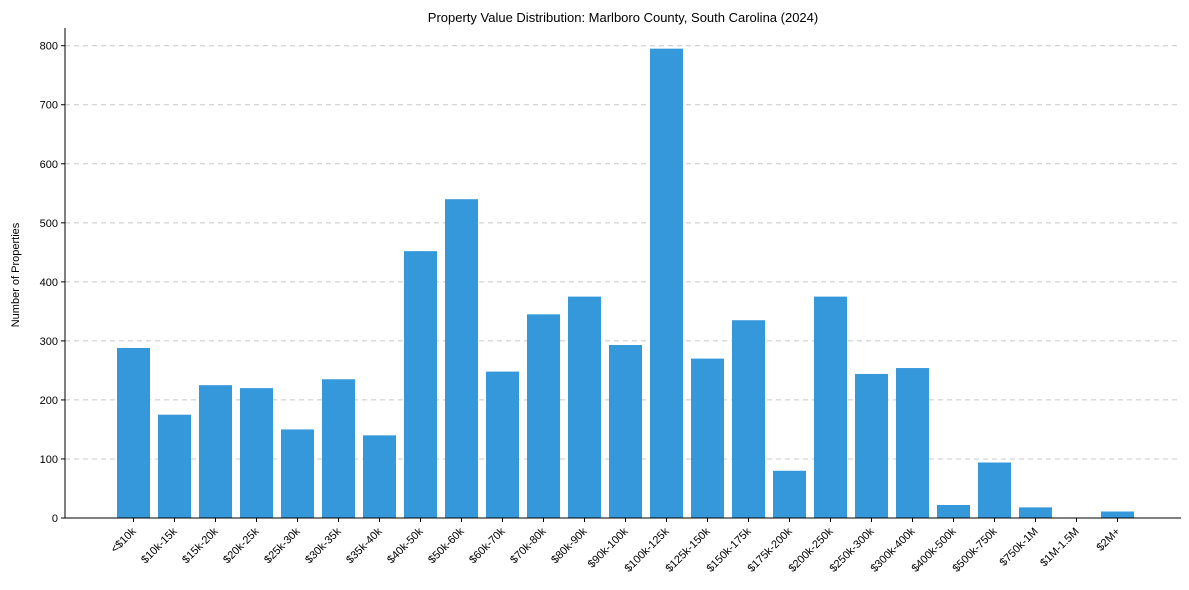  What do you see at coordinates (49, 224) in the screenshot?
I see `y-tick-label: 500` at bounding box center [49, 224].